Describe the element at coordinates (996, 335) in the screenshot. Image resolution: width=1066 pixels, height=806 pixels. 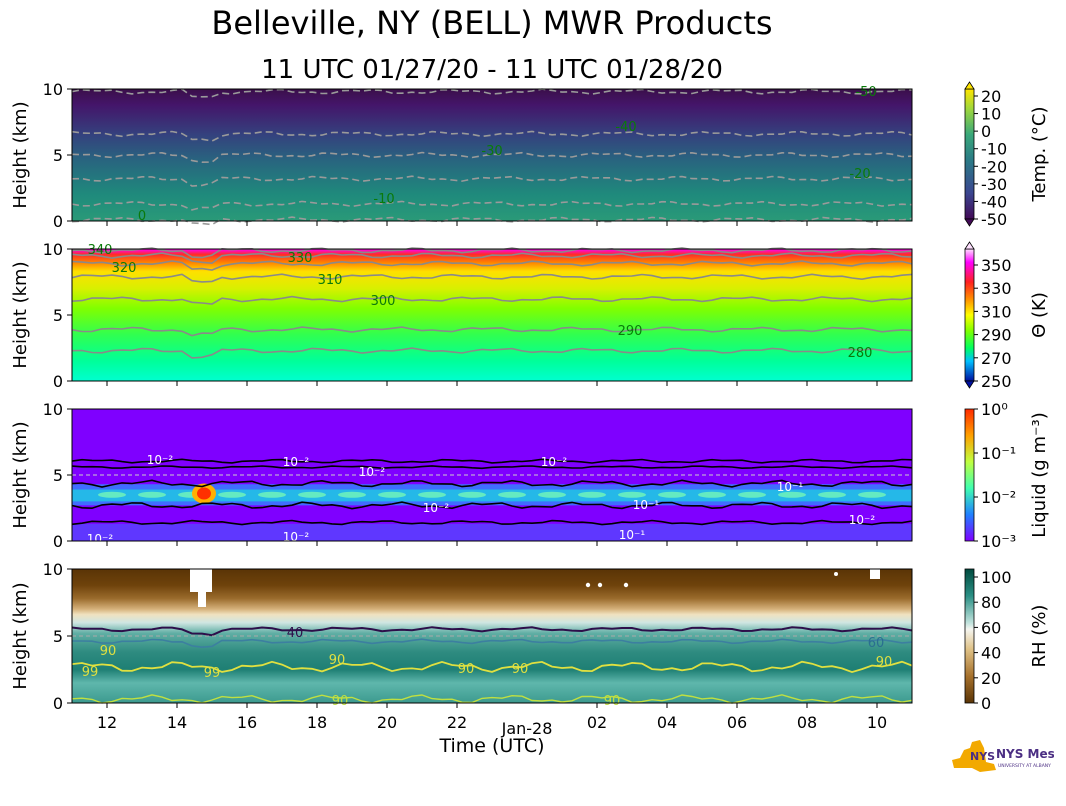
I see `colorbar-tick-label: 290` at that location.